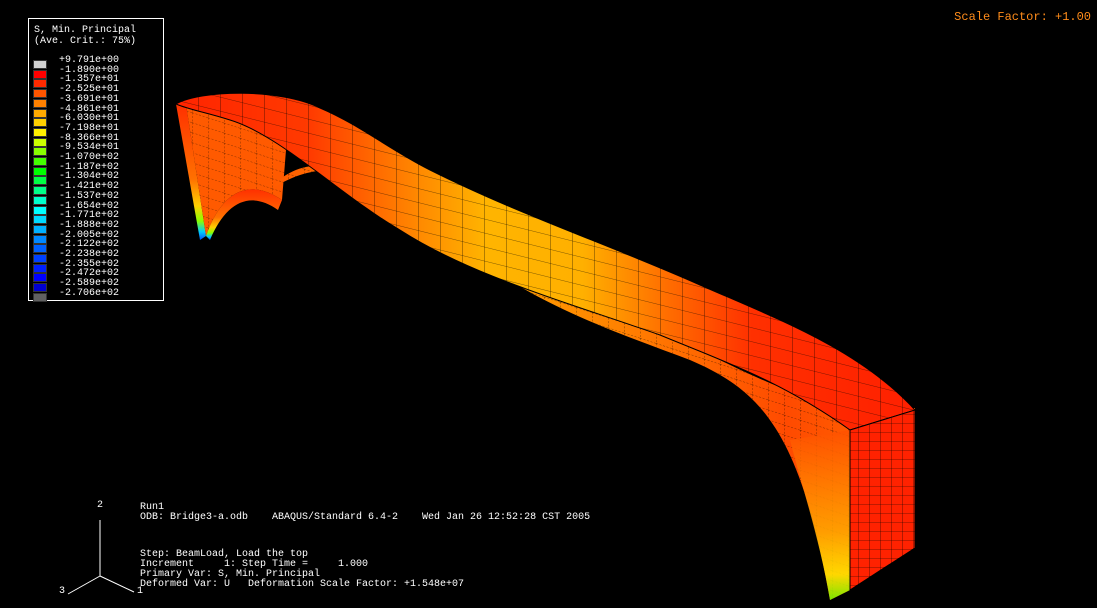 Image resolution: width=1097 pixels, height=608 pixels. What do you see at coordinates (89, 99) in the screenshot?
I see `legend-value: -3.691e+01` at bounding box center [89, 99].